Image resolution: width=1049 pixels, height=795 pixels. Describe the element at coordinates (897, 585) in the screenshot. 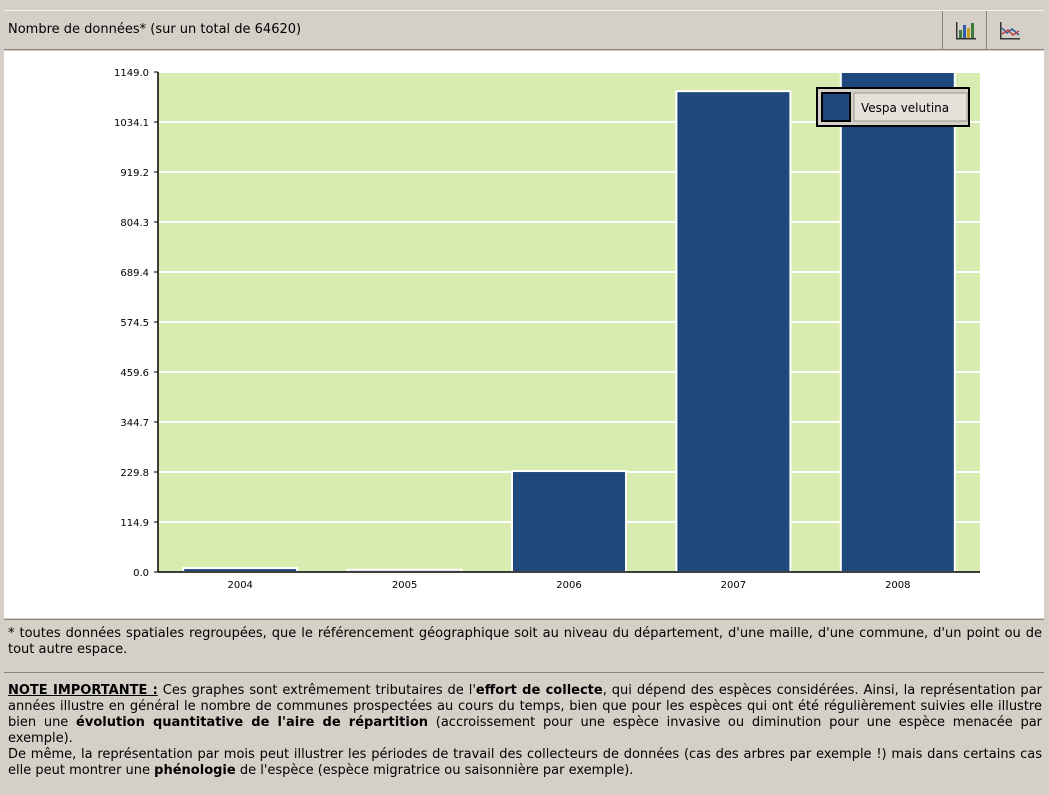

I see `x-tick-label: 2008` at that location.